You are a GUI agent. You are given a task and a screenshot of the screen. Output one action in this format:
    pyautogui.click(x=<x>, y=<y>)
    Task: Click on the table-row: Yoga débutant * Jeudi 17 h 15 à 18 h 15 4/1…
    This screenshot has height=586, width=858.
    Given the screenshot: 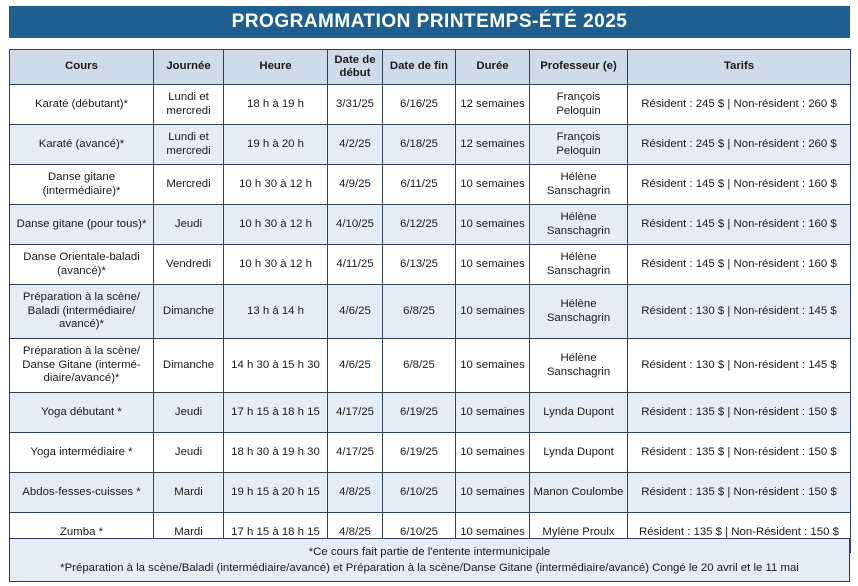 What is the action you would take?
    pyautogui.click(x=430, y=412)
    